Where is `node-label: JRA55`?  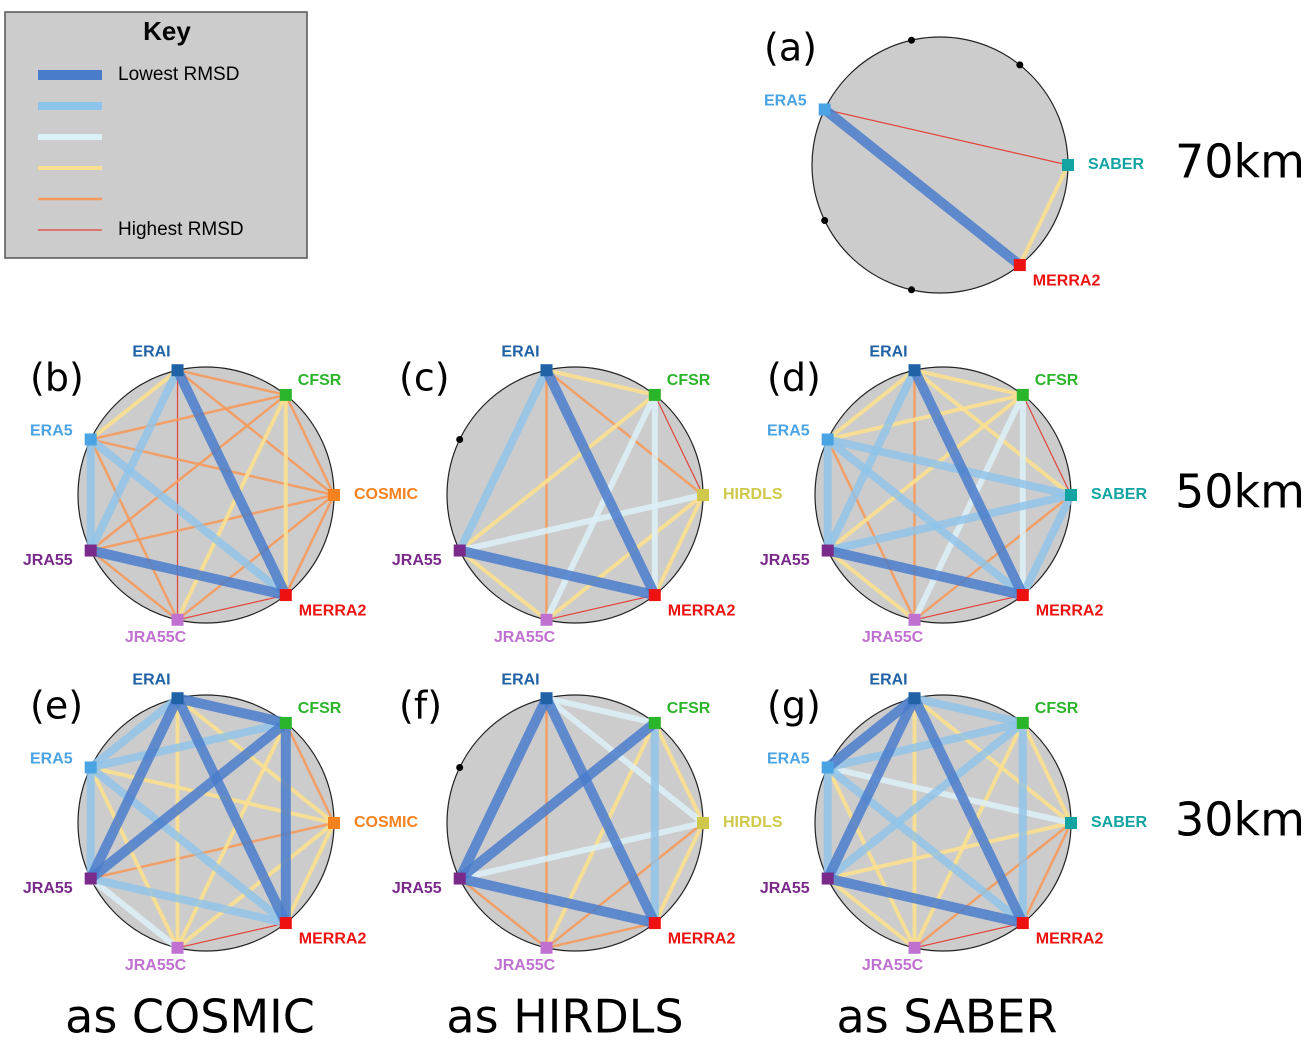
node-label: JRA55 is located at coordinates (417, 560).